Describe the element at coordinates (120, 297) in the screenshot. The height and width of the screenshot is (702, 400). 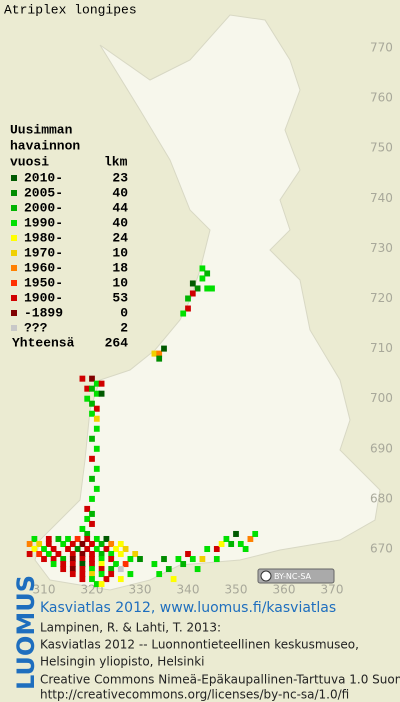
I see `legend-count: 53` at that location.